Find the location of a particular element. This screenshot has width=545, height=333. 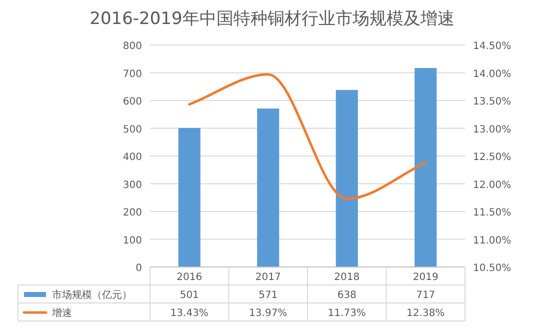

y-tick-label: 800 is located at coordinates (132, 46).